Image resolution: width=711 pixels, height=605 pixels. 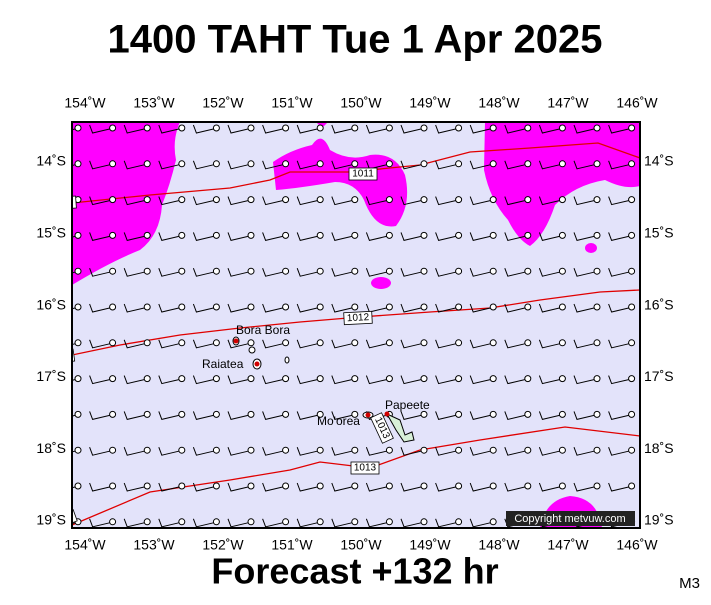 I want to click on isobar-label: 1013, so click(x=365, y=468).